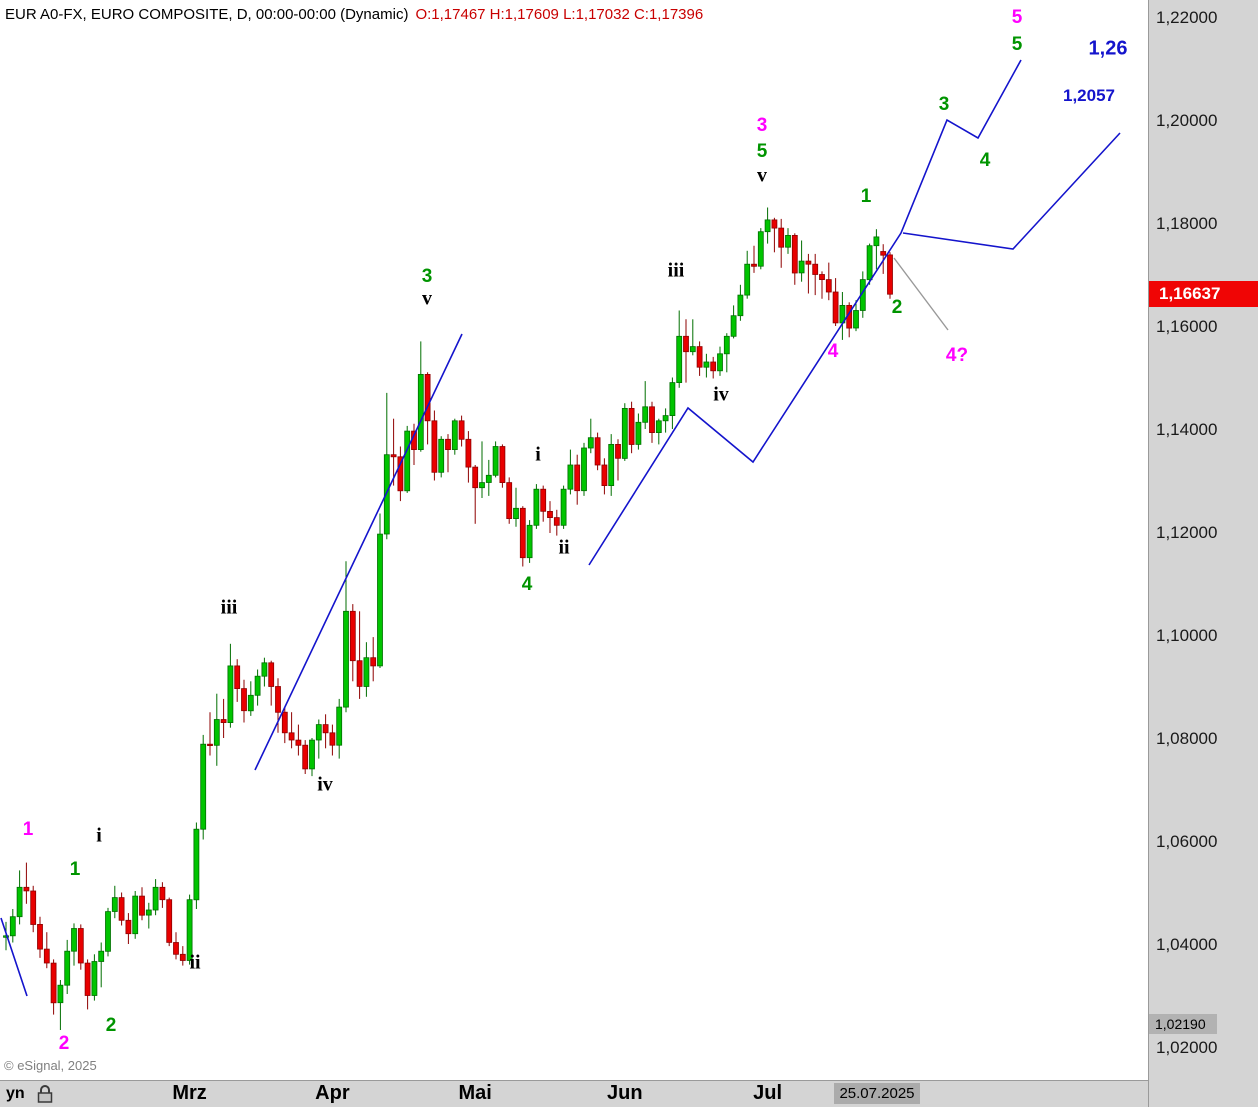 Image resolution: width=1258 pixels, height=1107 pixels. I want to click on price-target-label: 1,26, so click(1108, 48).